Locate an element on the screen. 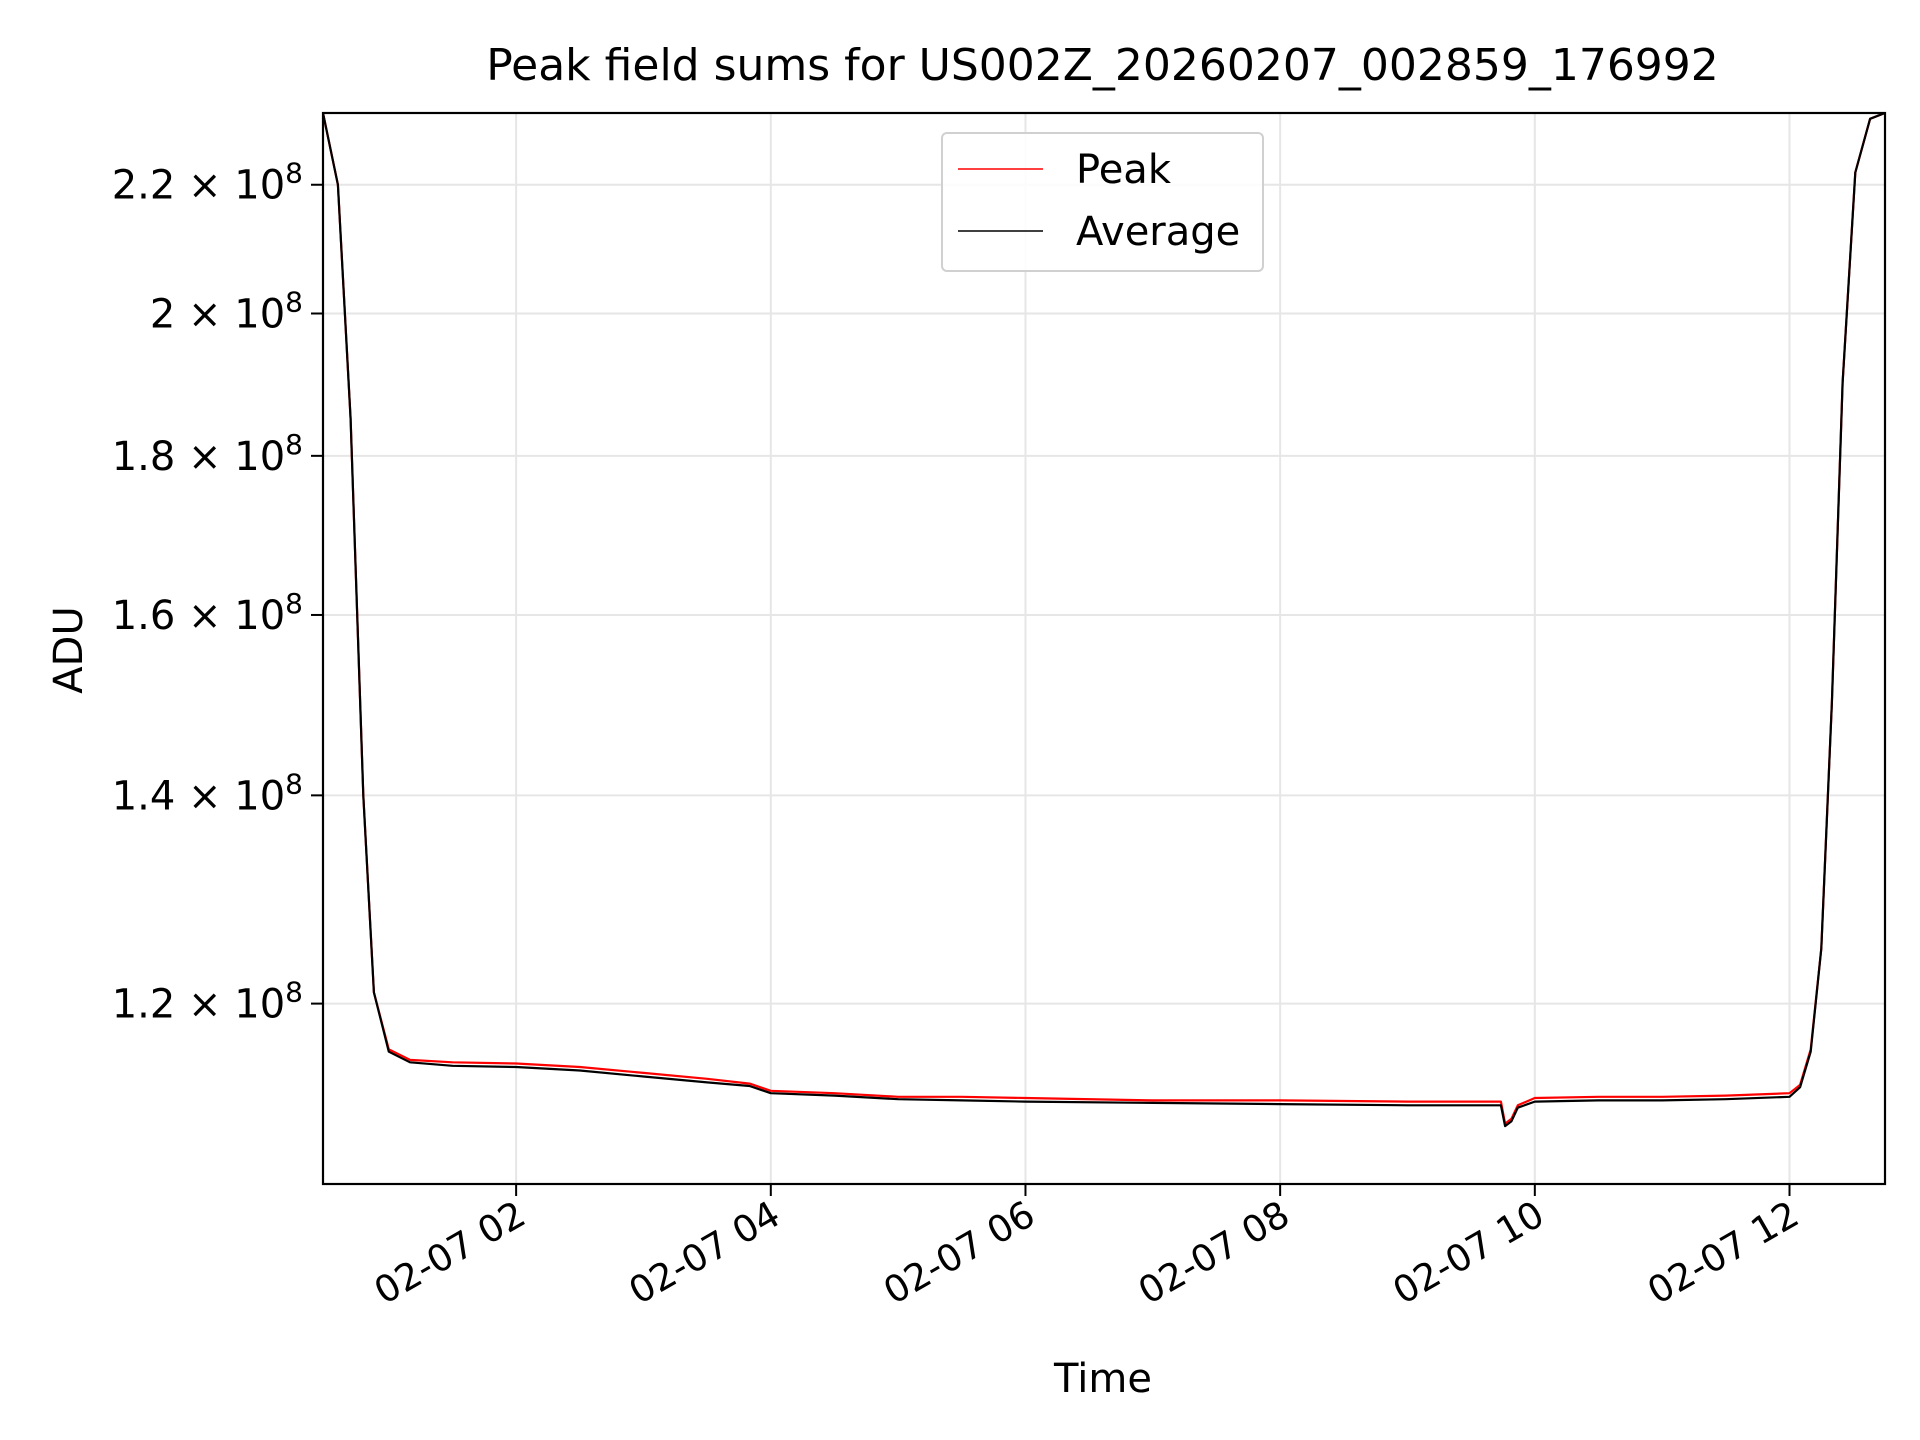  y-tick-label: 2 × 108 is located at coordinates (226, 312).